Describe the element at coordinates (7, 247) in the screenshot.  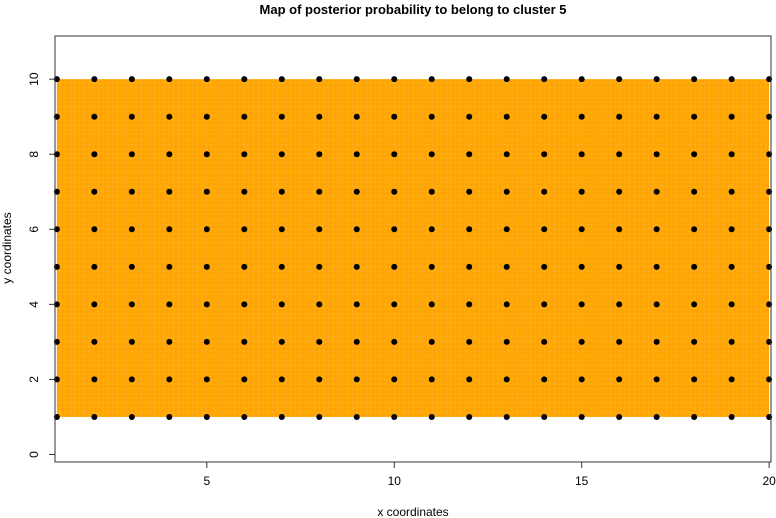
I see `y-axis-label: y coordinates` at that location.